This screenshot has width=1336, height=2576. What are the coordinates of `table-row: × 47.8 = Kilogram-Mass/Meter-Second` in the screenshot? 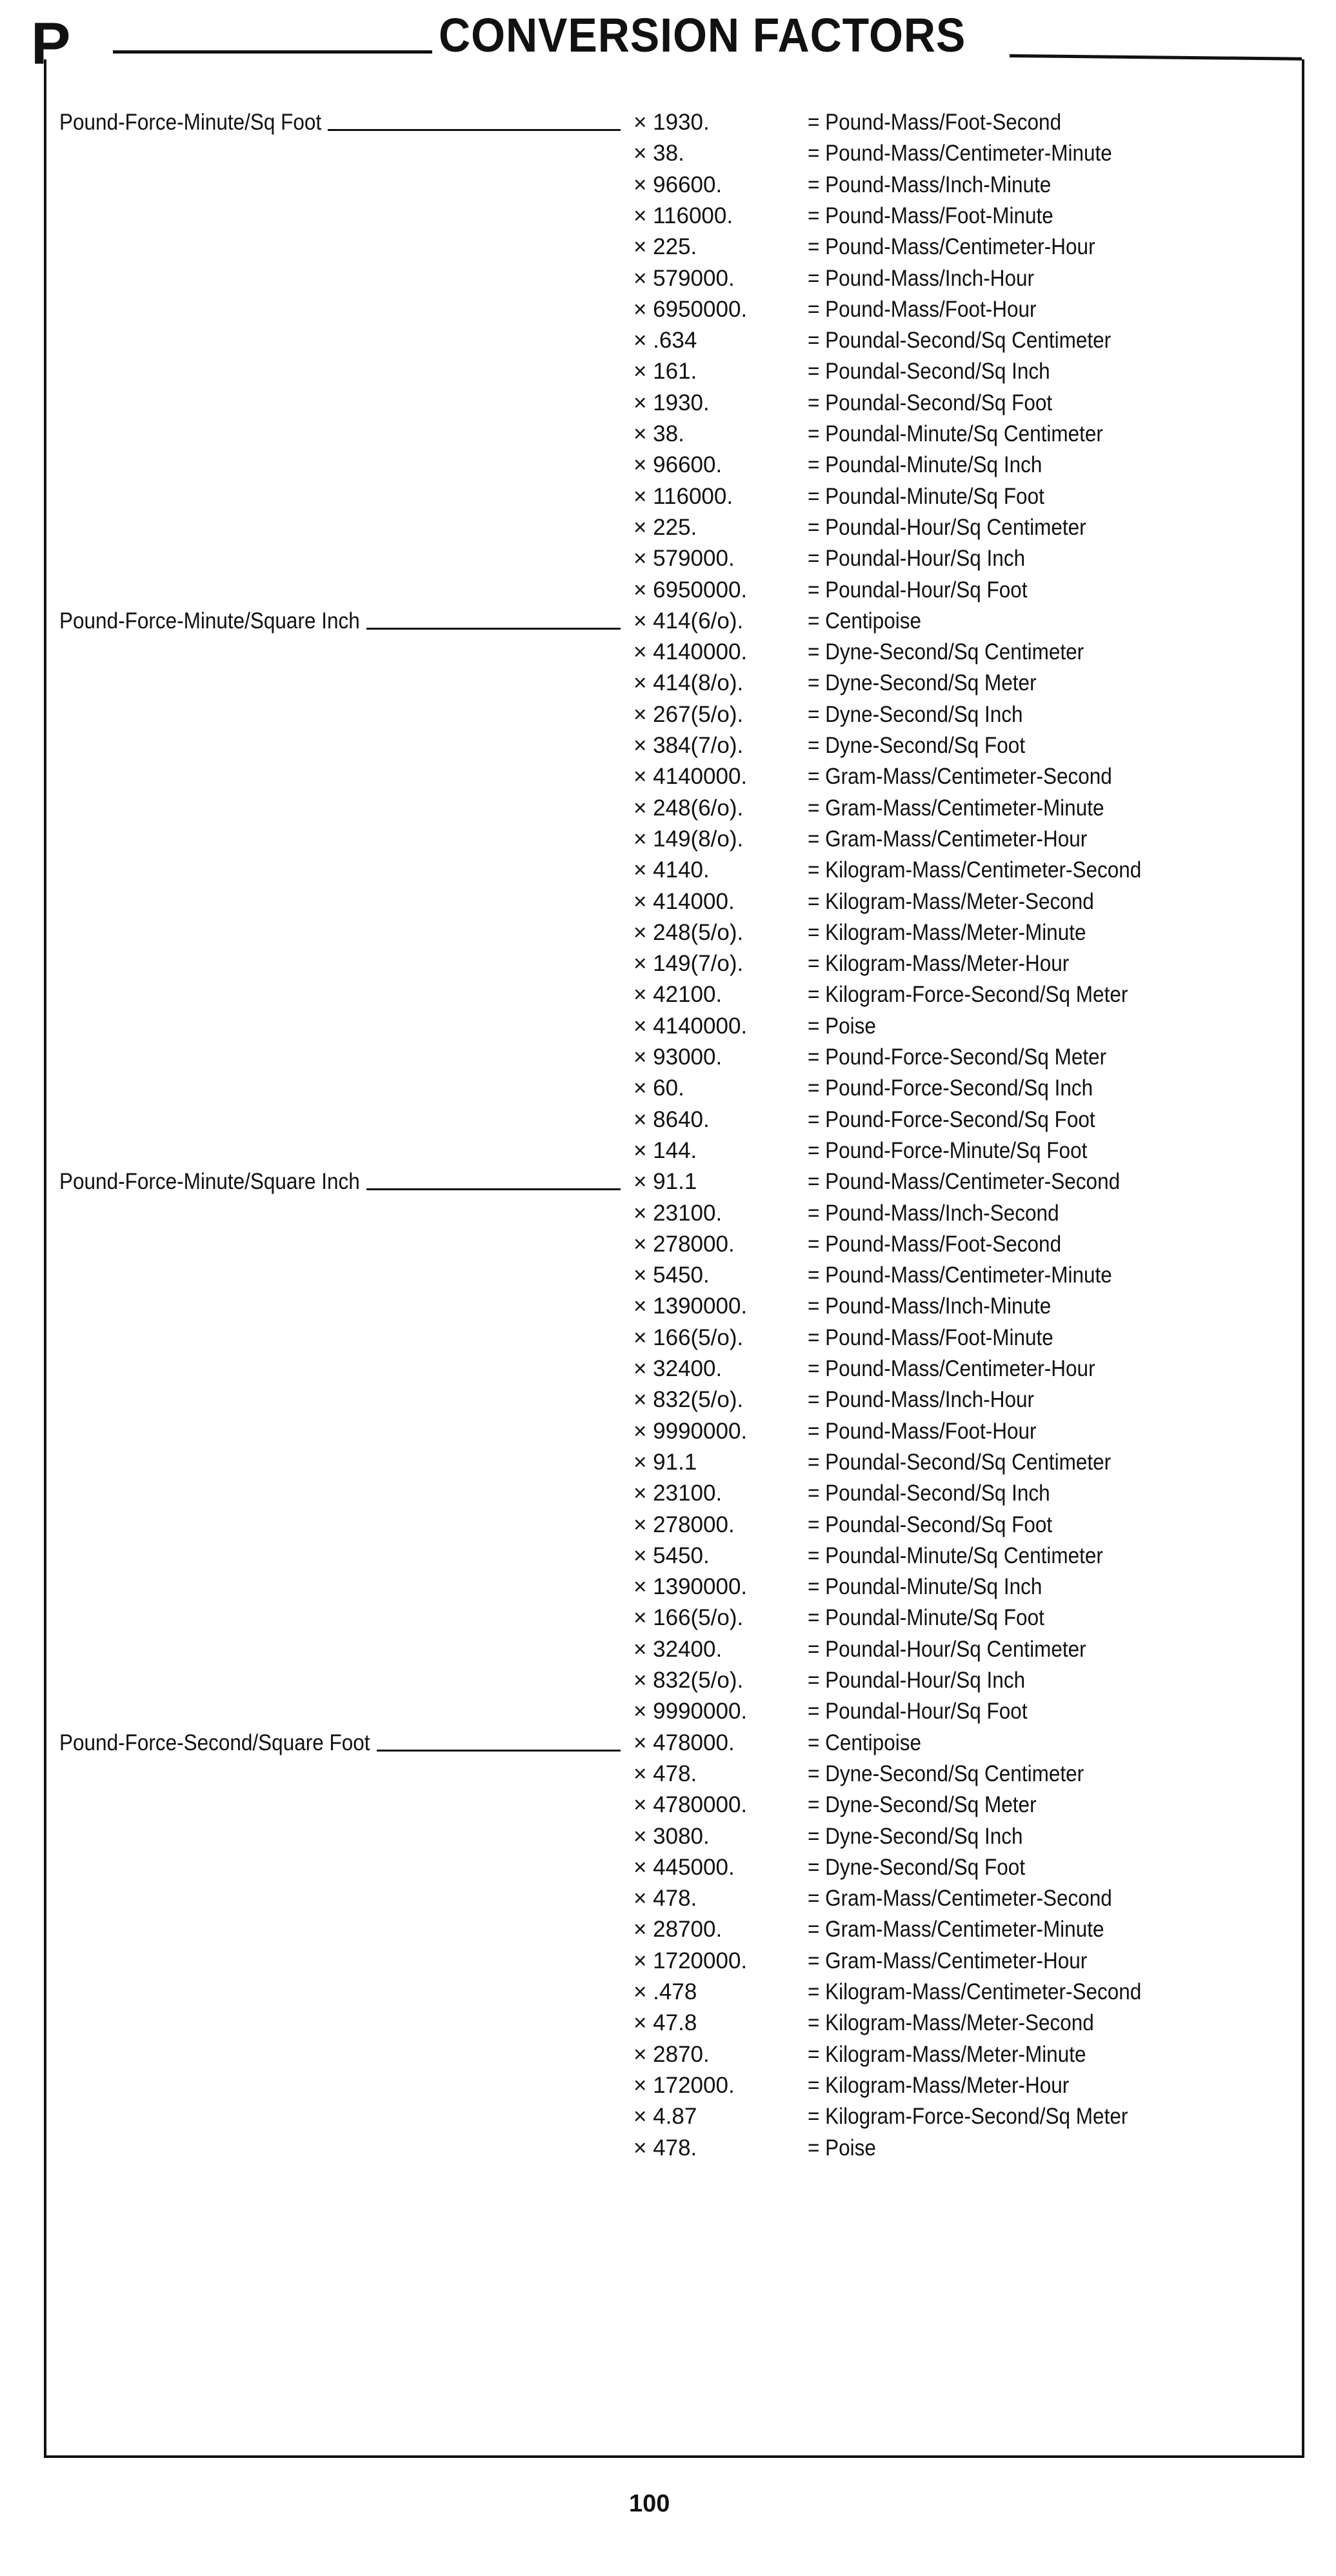 It's located at (668, 2023).